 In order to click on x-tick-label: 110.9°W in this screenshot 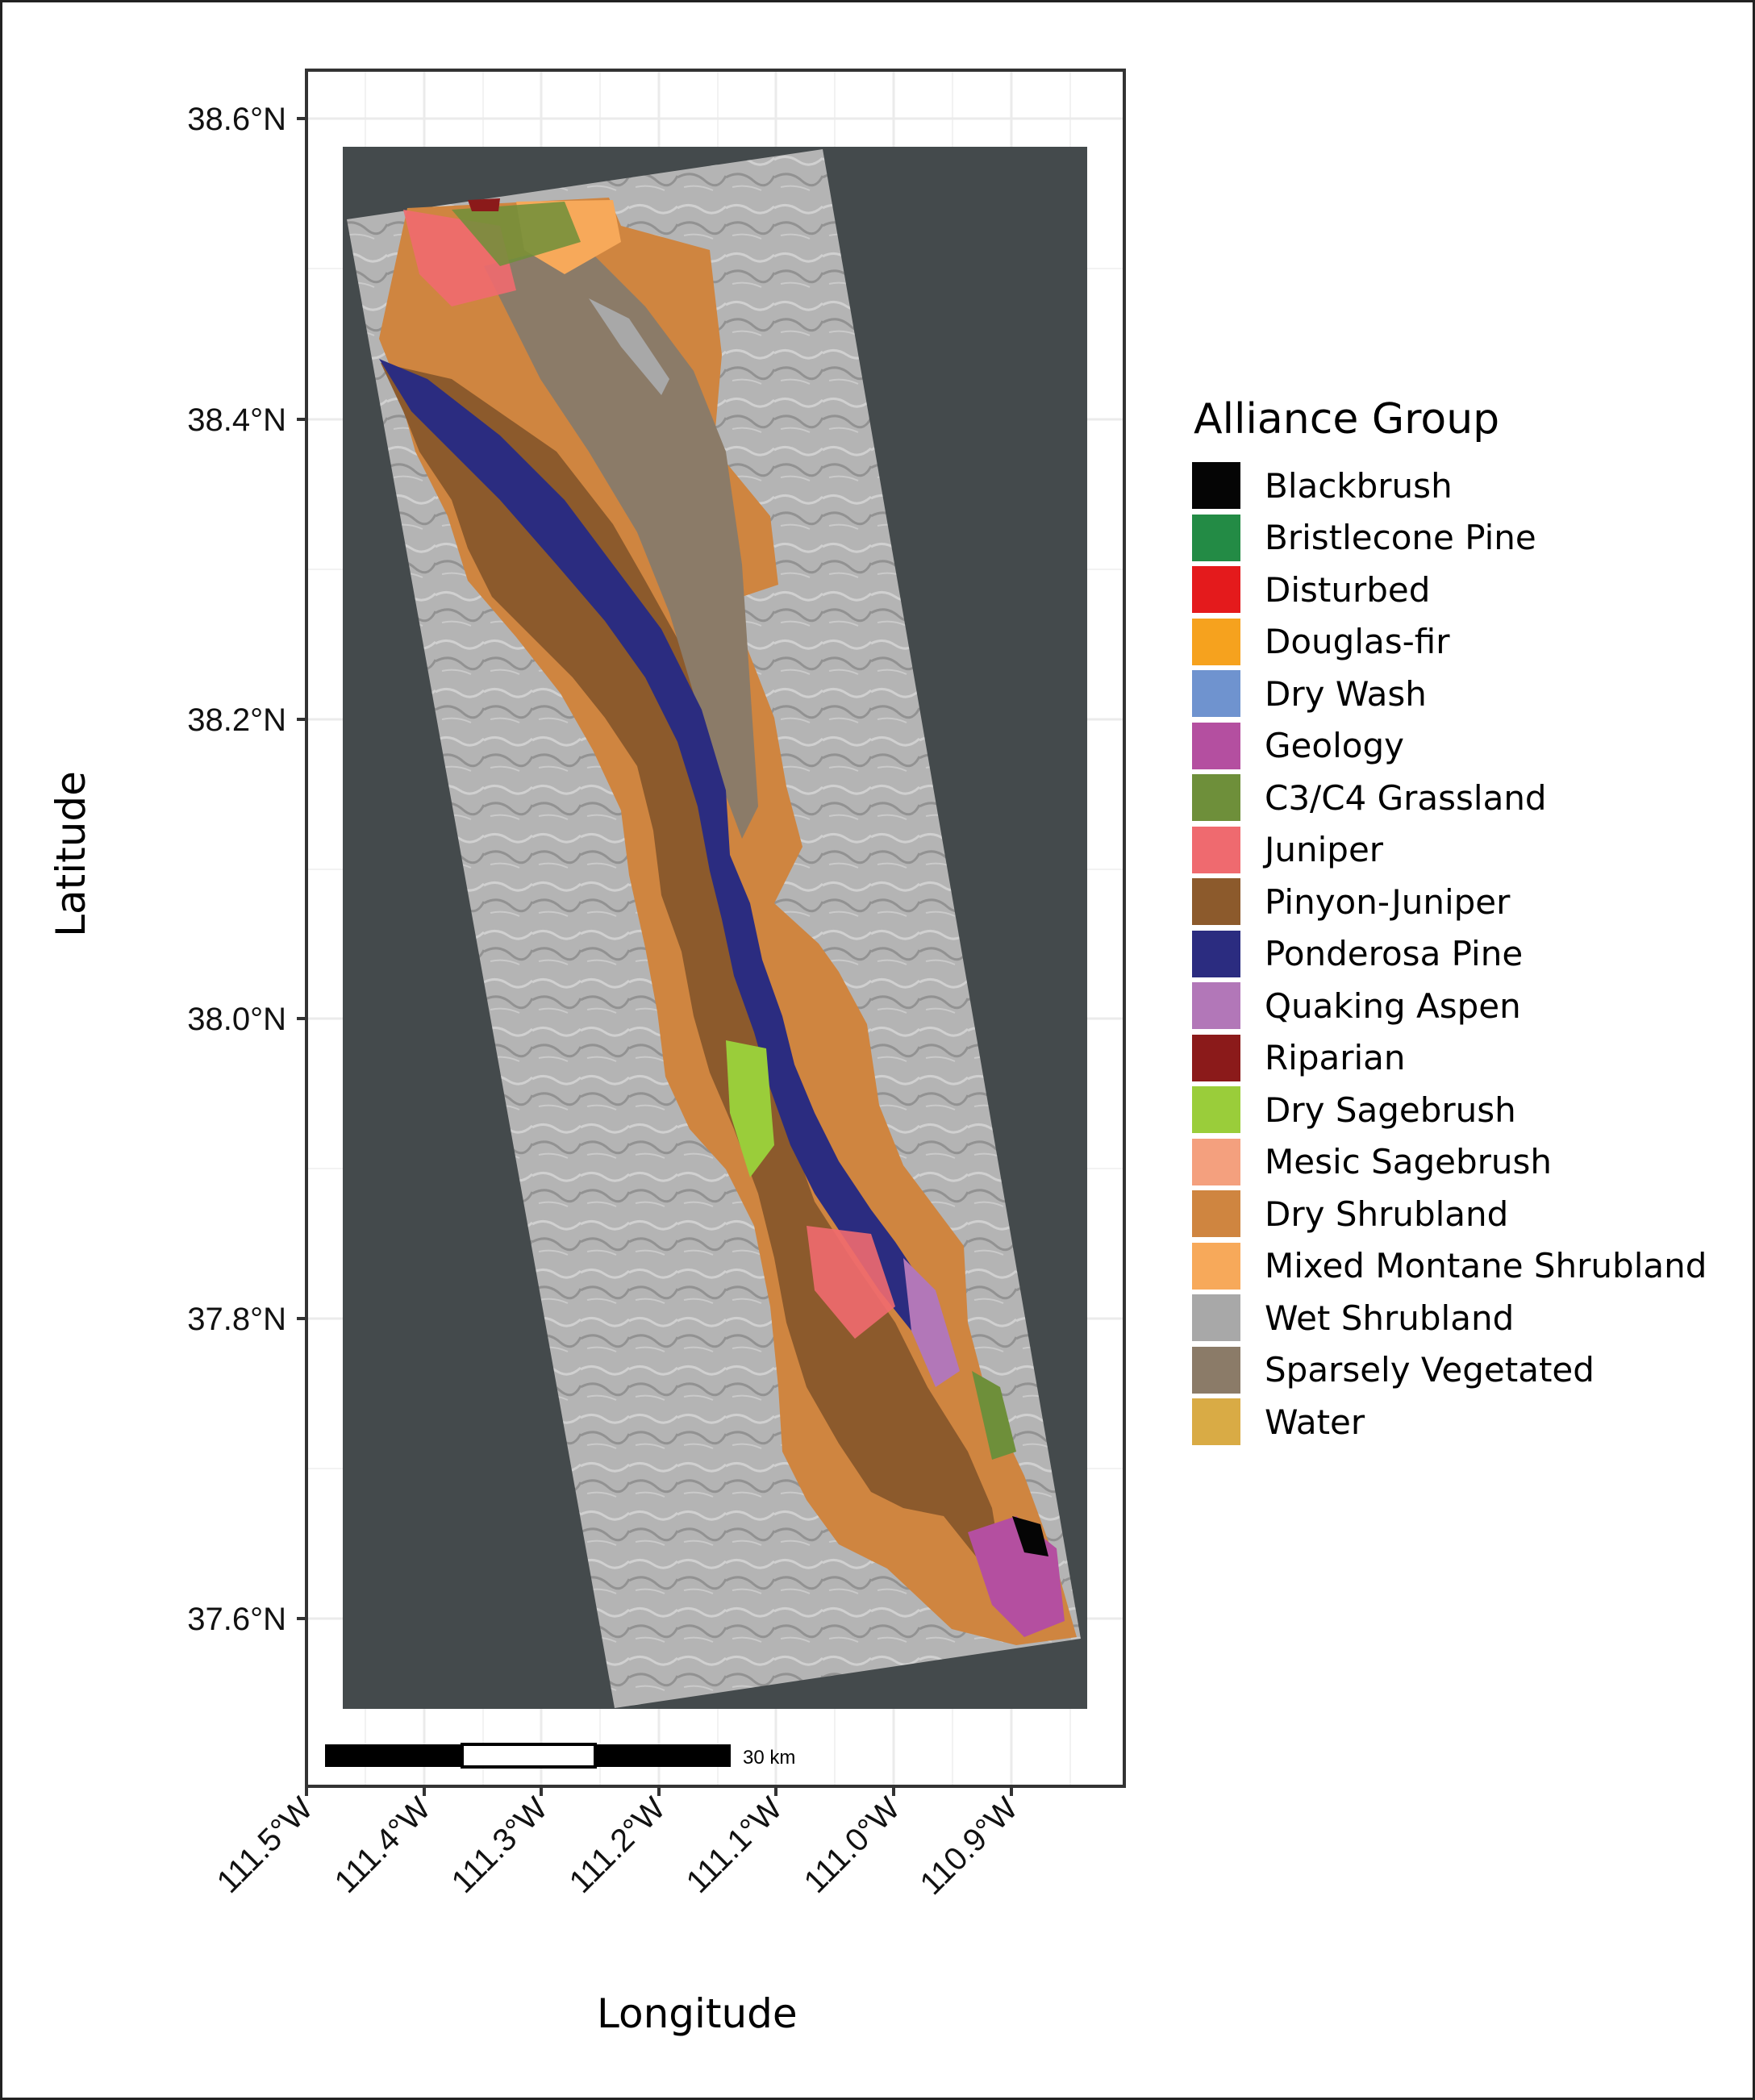, I will do `click(969, 1846)`.